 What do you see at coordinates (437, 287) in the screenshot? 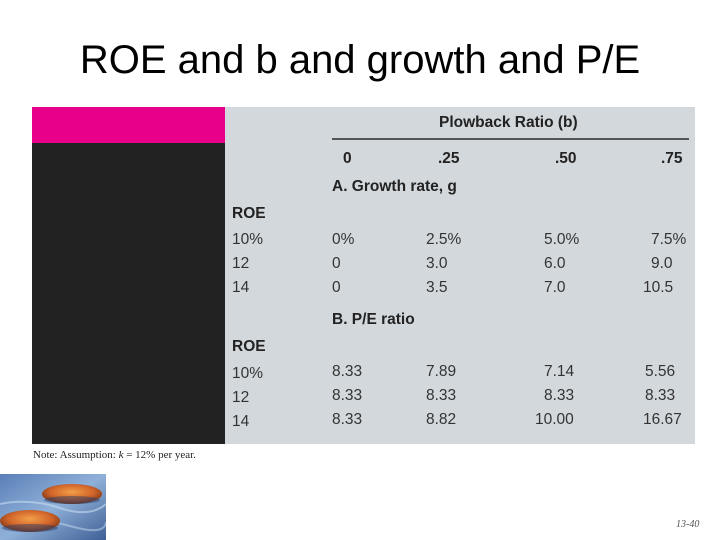
I see `a-row-3-col-1: 3.5` at bounding box center [437, 287].